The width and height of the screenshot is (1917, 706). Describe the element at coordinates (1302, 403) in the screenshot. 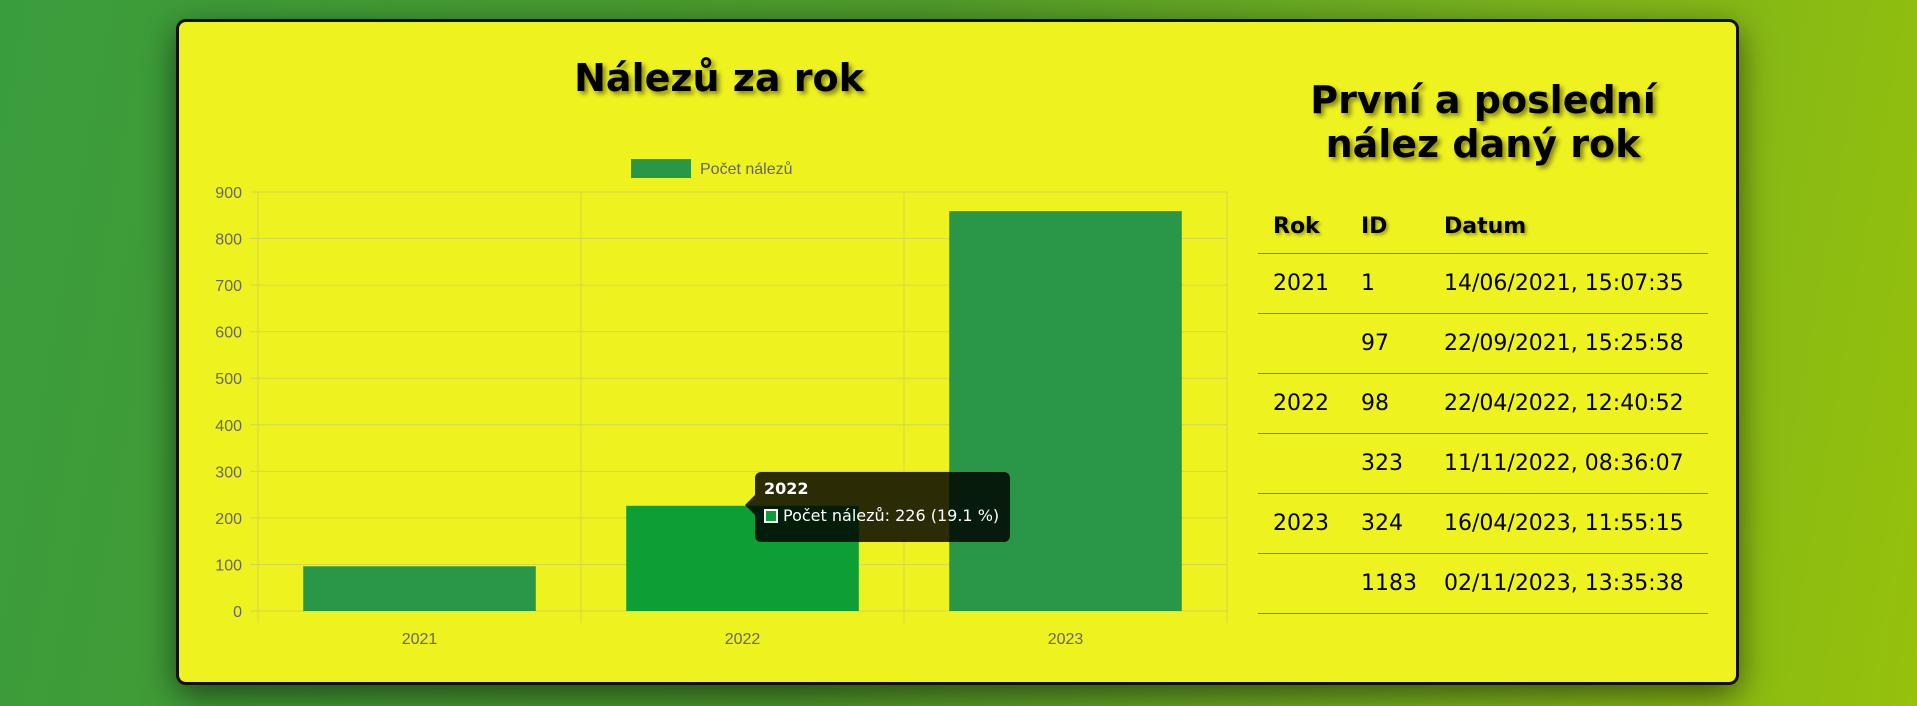

I see `cell-year: 2022` at that location.